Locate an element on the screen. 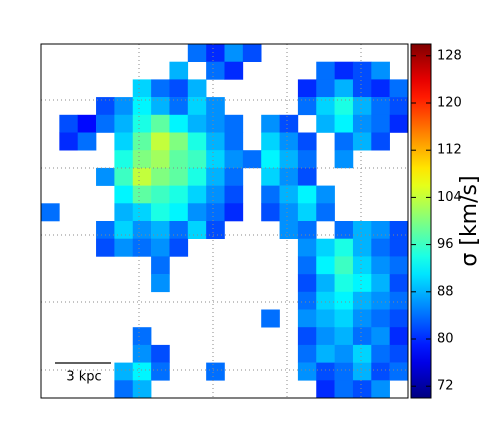  colorbar-tick-label: 88 is located at coordinates (445, 291).